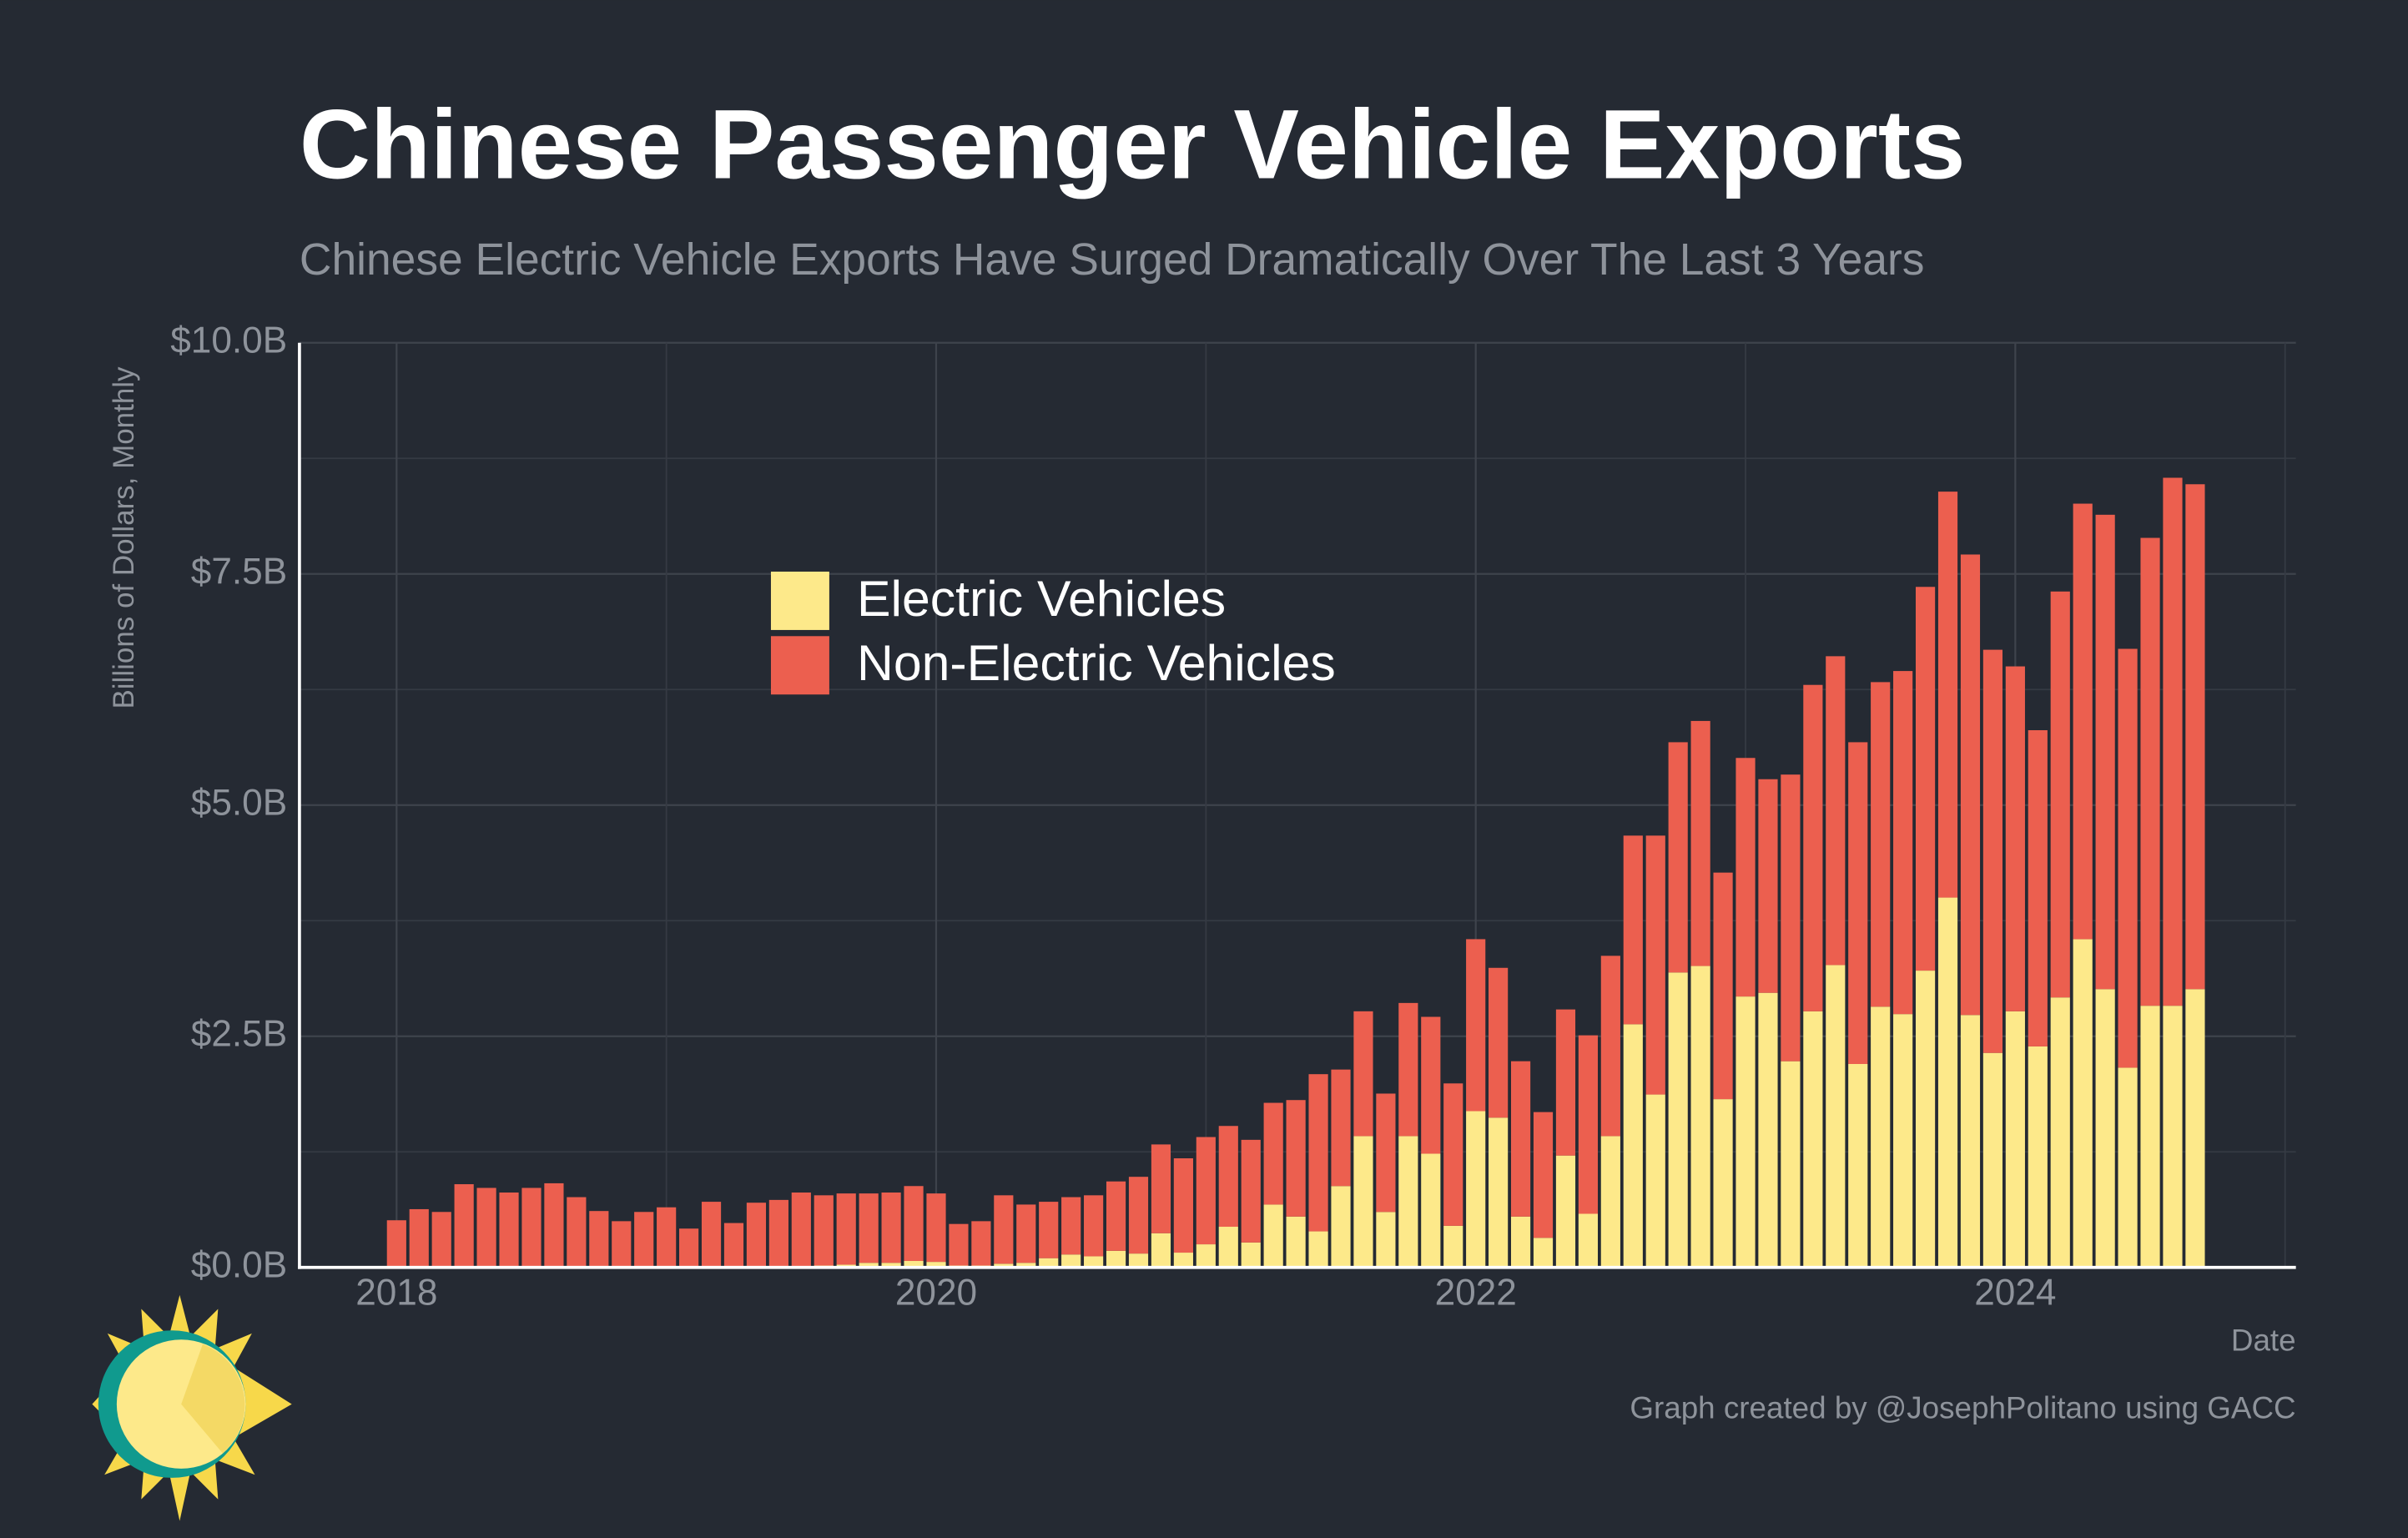 Image resolution: width=2408 pixels, height=1538 pixels. What do you see at coordinates (1476, 1293) in the screenshot?
I see `x-tick-label: 2022` at bounding box center [1476, 1293].